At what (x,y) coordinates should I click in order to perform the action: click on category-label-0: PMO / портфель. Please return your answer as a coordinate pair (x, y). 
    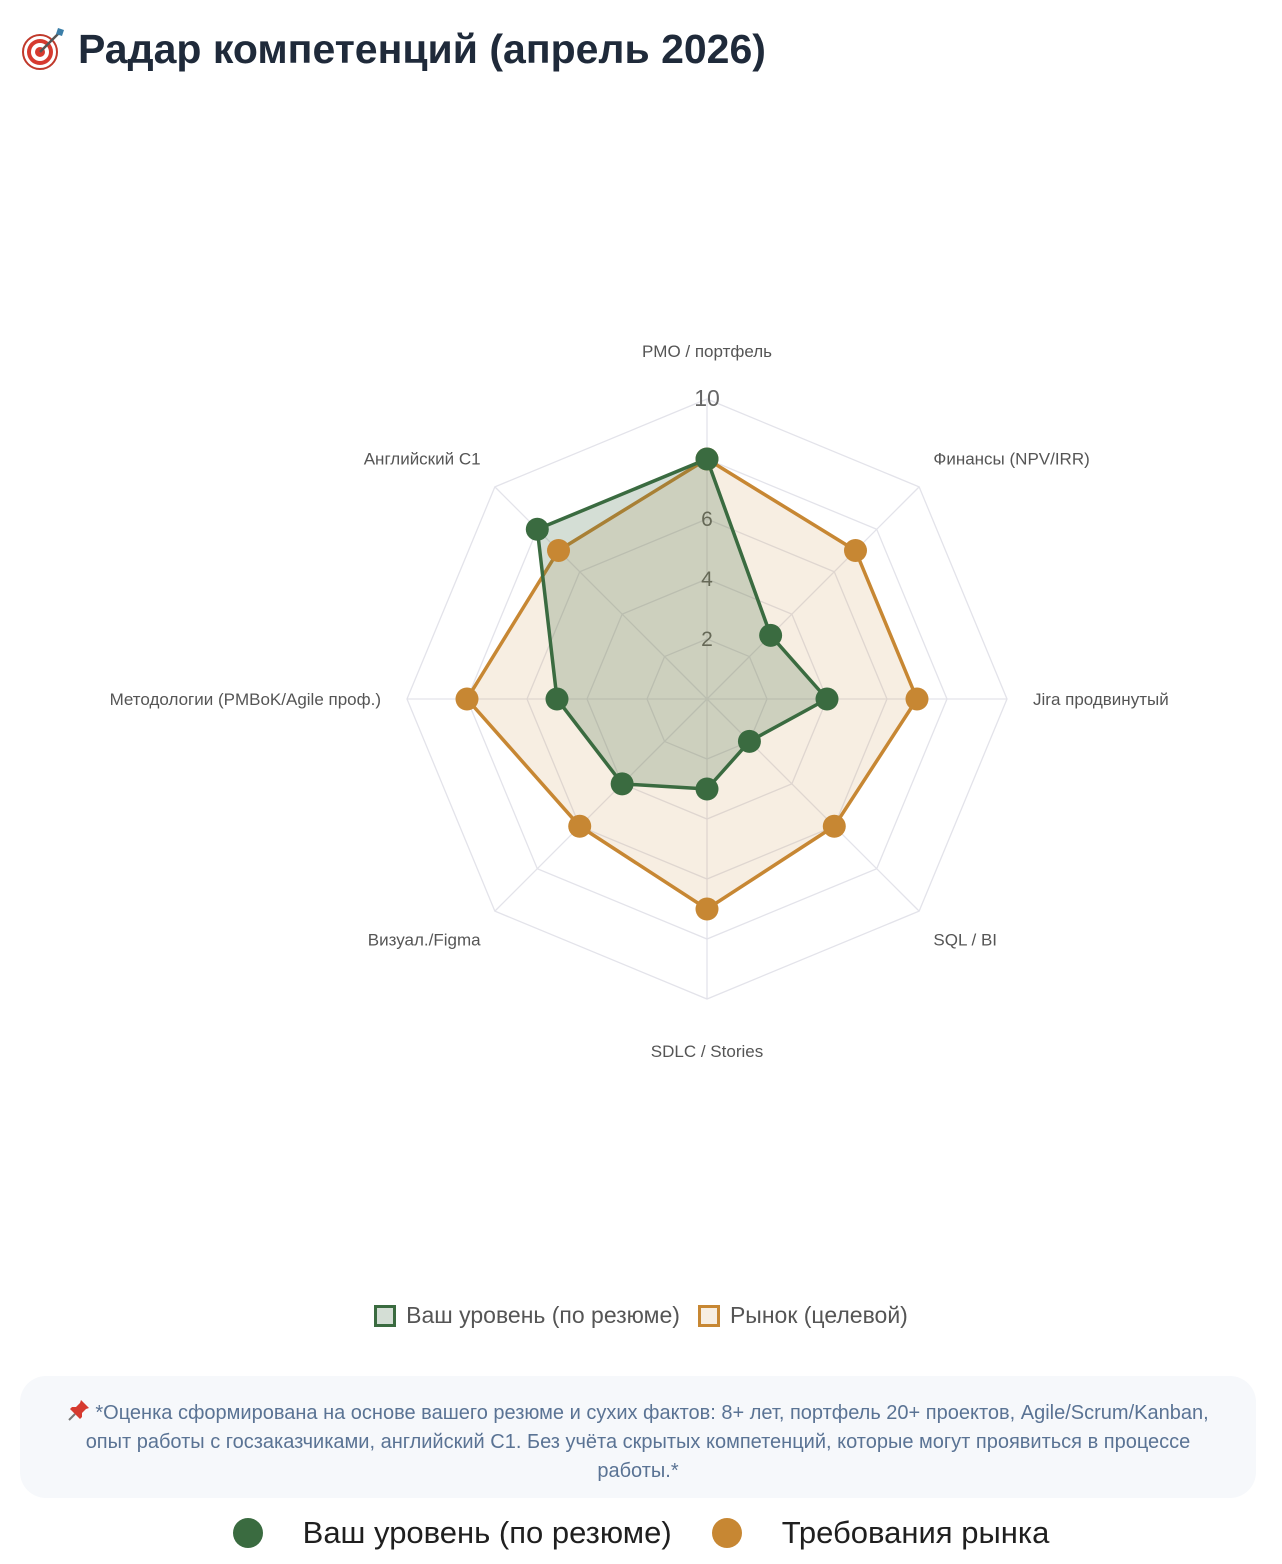
    Looking at the image, I should click on (707, 351).